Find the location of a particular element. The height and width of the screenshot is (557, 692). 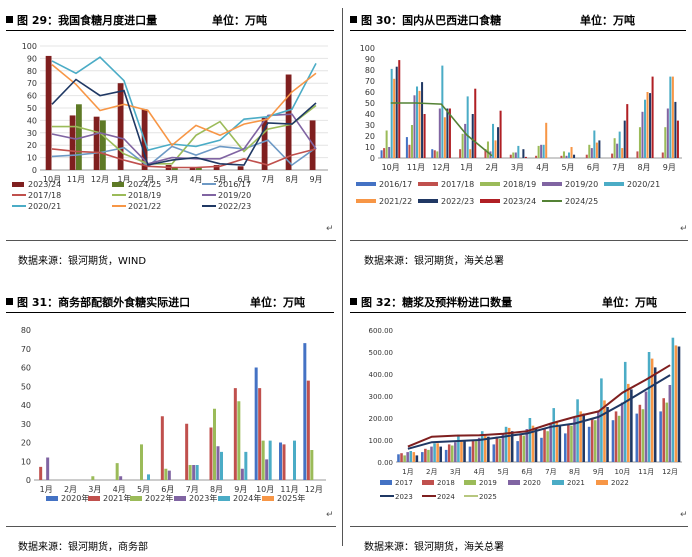

legend-label: 2017/18 is located at coordinates (457, 184).